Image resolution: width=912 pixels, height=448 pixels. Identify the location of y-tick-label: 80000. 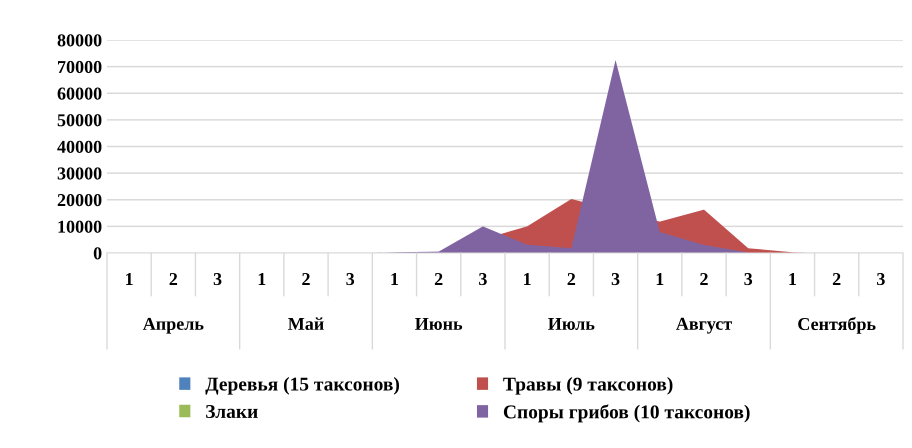
(80, 40).